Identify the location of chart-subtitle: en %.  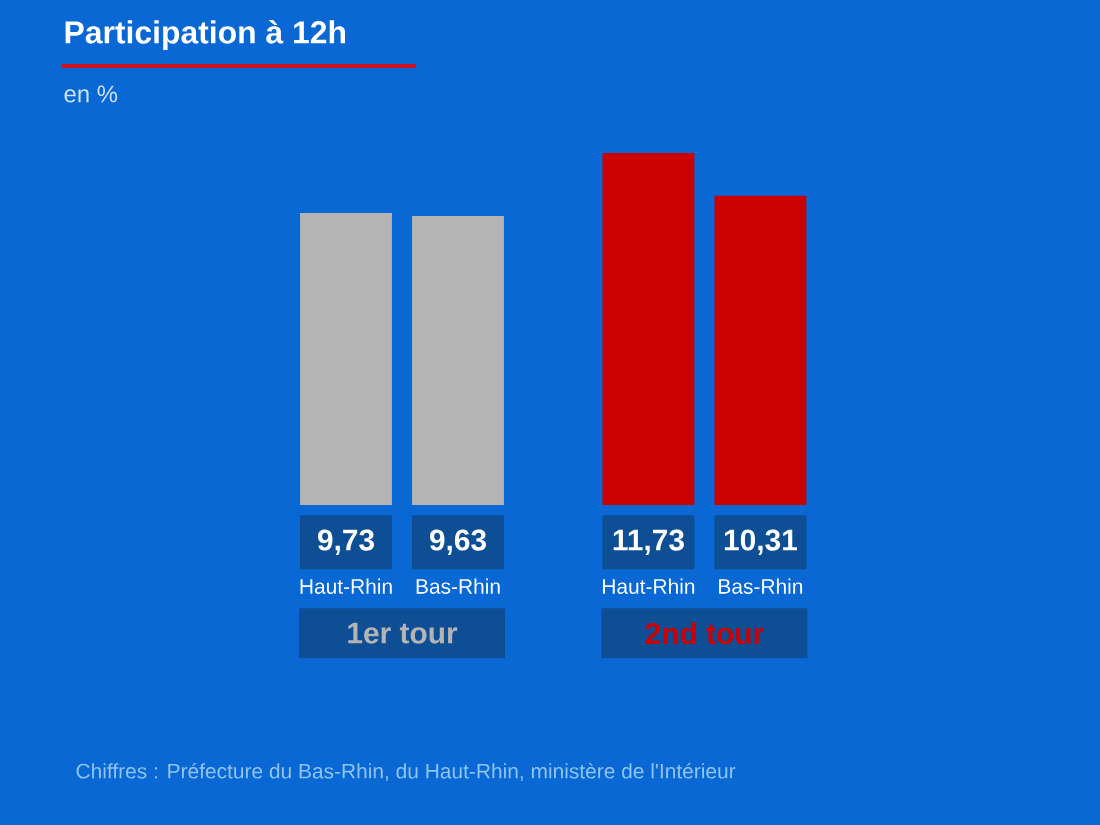
(91, 94).